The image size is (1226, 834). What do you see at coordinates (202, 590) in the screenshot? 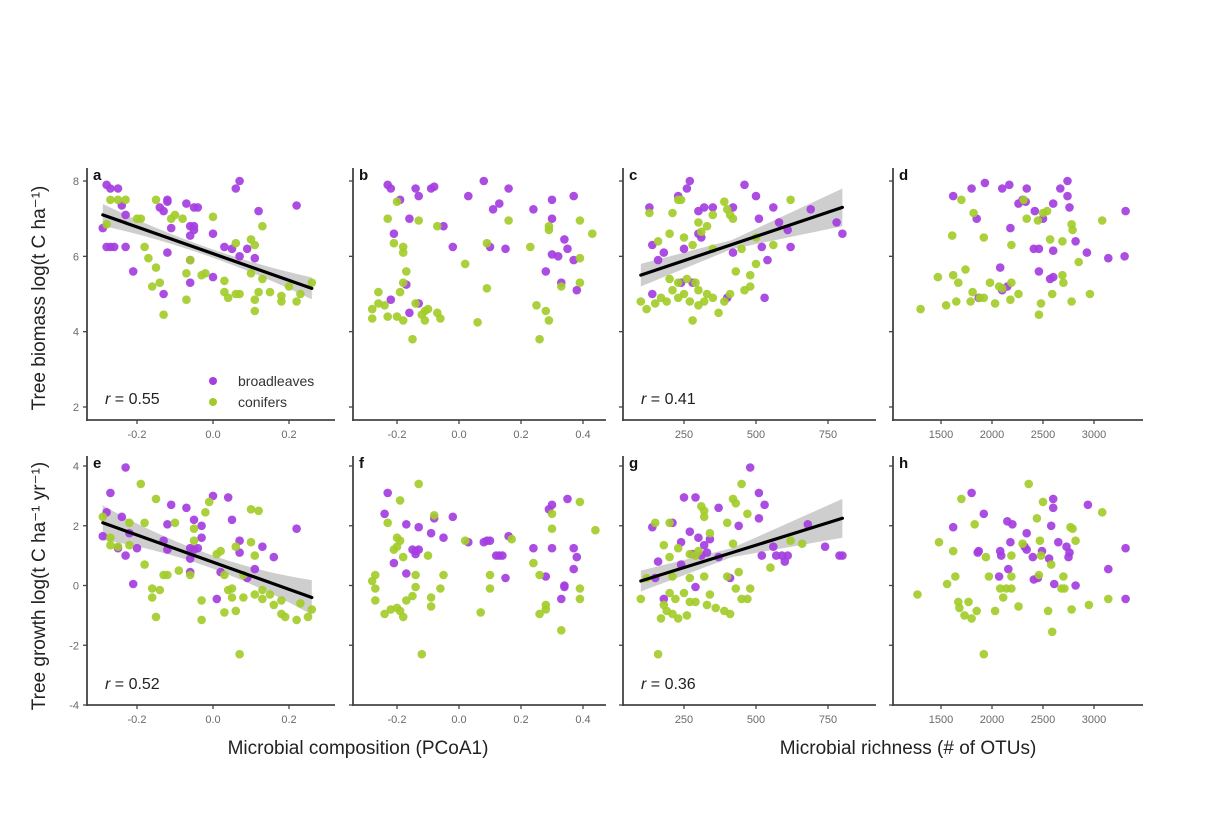
I see `panel-e: -0.2 0.0 0.2 -4 -2 0 2 4 e r = 0.52` at bounding box center [202, 590].